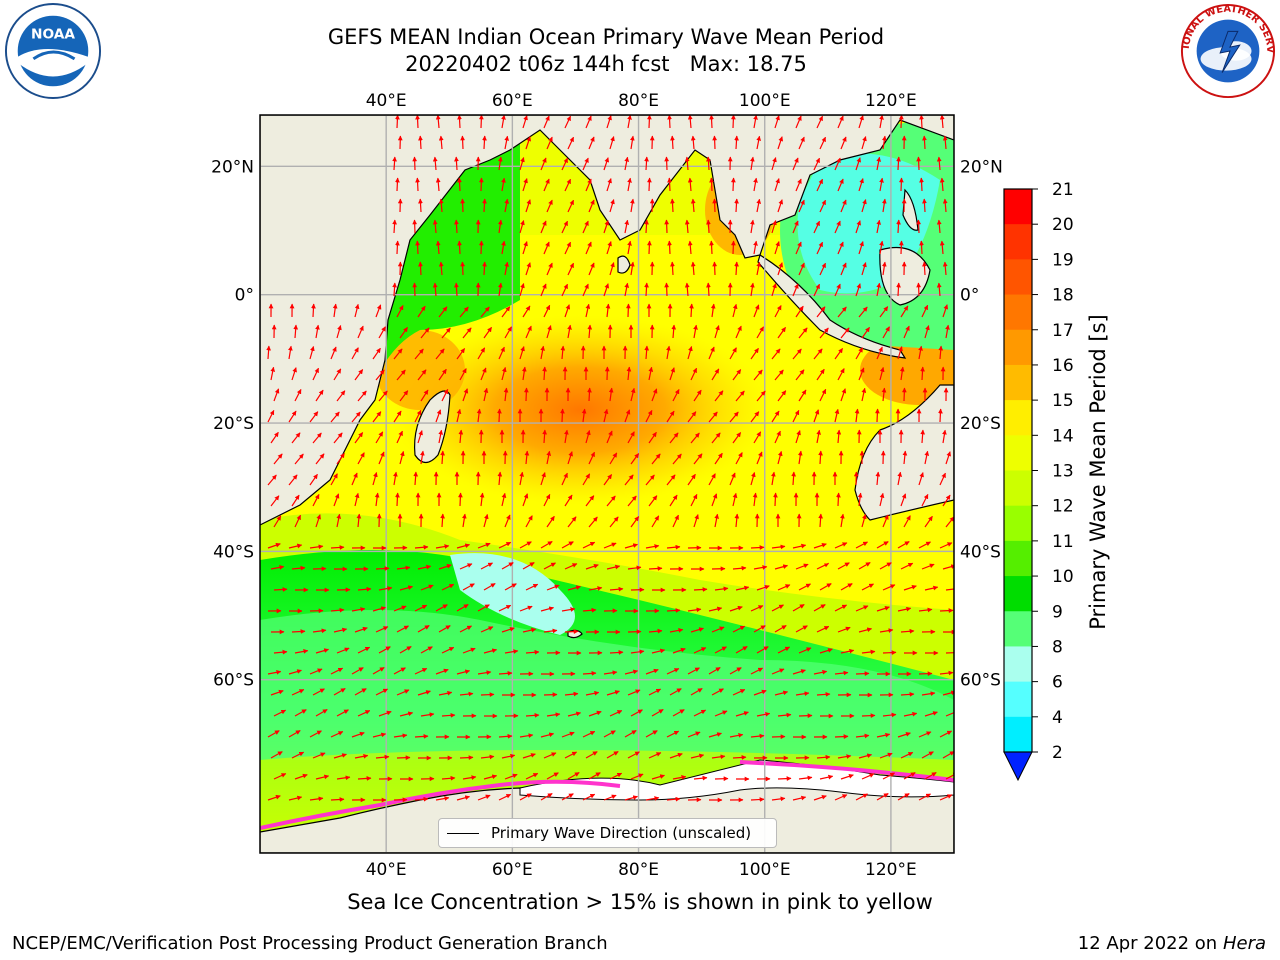  What do you see at coordinates (1063, 296) in the screenshot?
I see `colorbar-tick-label: 18` at bounding box center [1063, 296].